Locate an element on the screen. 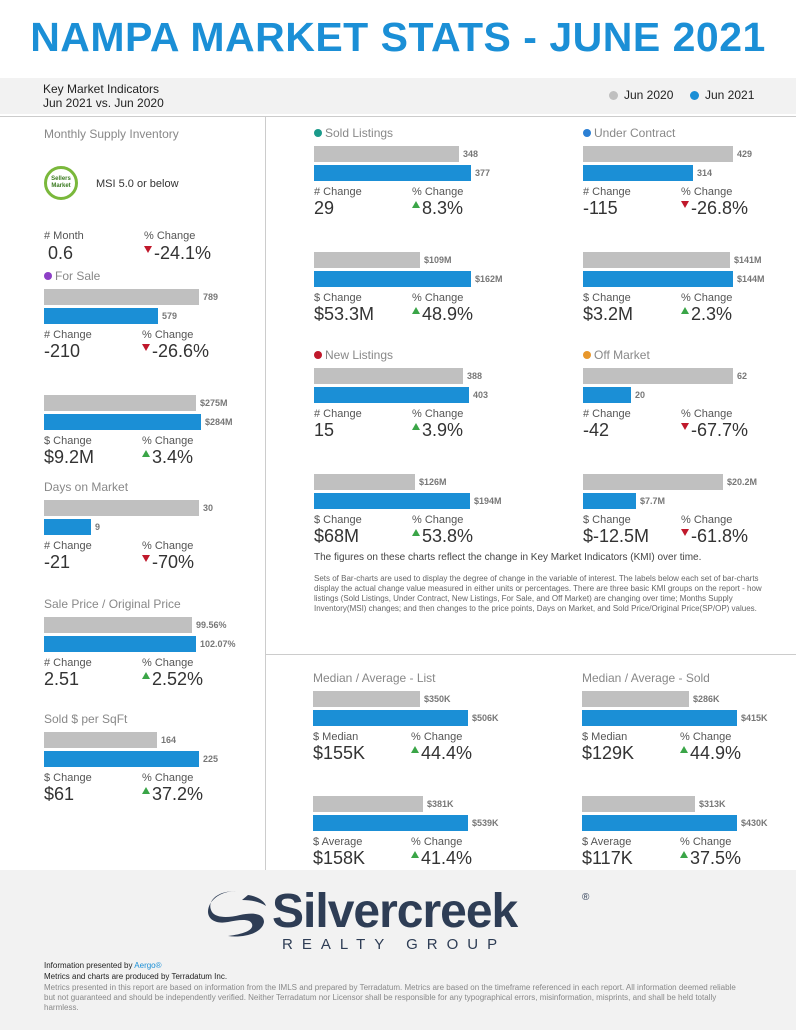 The width and height of the screenshot is (796, 1030). badge-line1: Sellers is located at coordinates (61, 179).